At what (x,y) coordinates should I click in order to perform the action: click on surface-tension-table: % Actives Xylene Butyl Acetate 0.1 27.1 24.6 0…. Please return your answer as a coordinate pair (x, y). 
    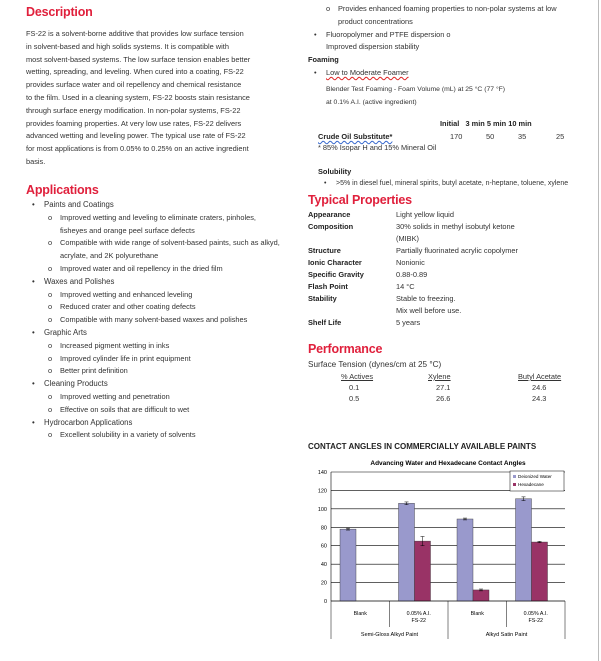
    Looking at the image, I should click on (453, 387).